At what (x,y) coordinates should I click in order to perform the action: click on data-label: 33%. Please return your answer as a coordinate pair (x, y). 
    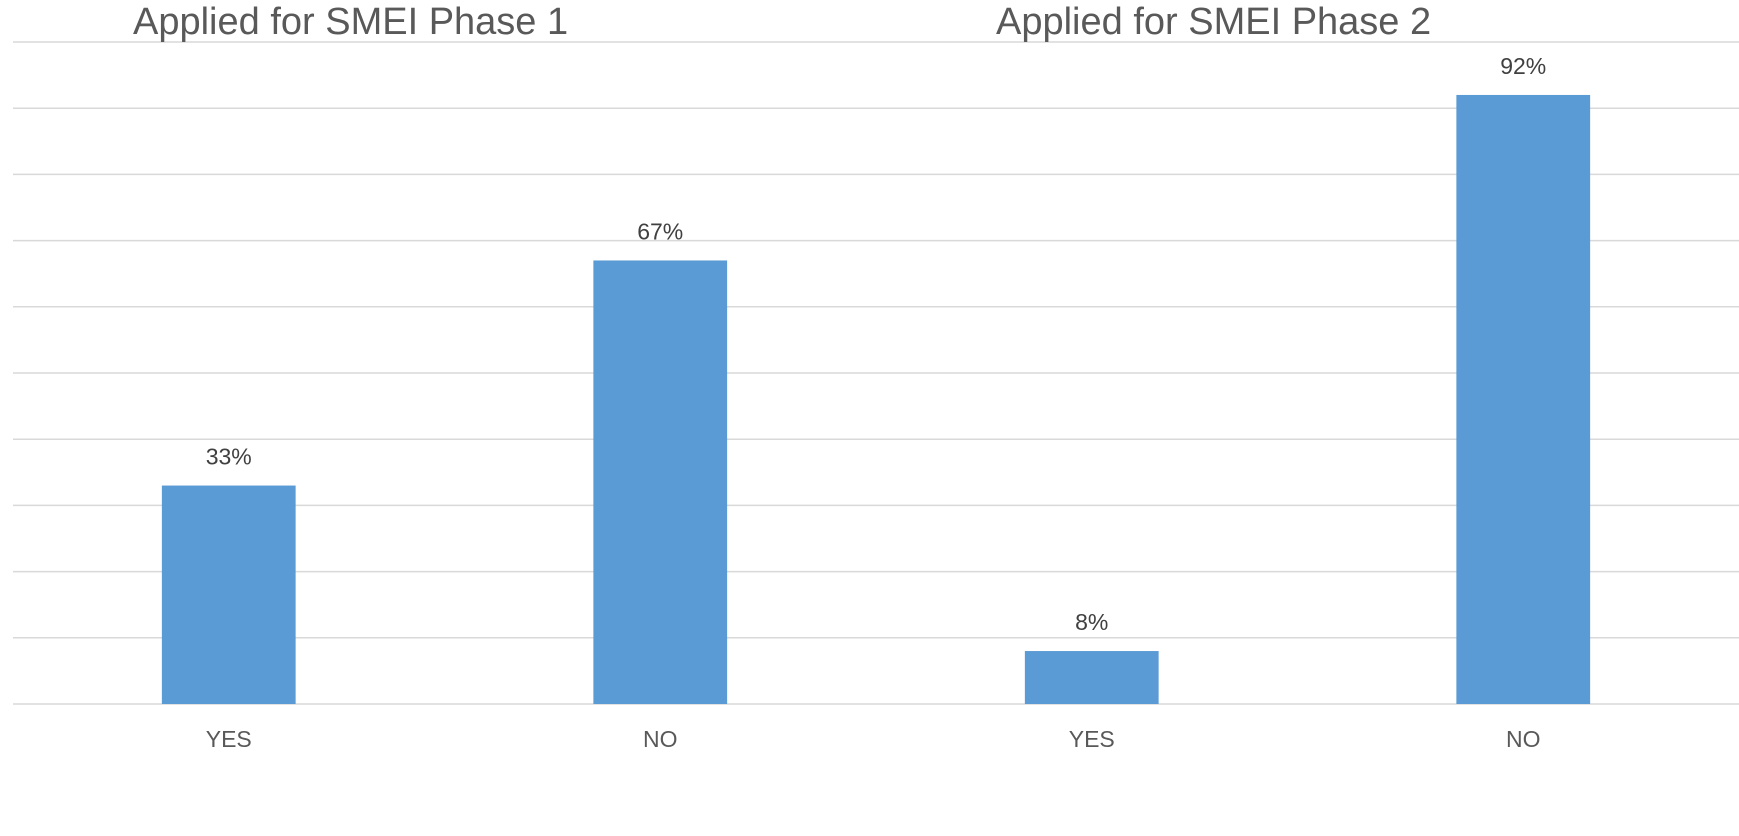
    Looking at the image, I should click on (229, 457).